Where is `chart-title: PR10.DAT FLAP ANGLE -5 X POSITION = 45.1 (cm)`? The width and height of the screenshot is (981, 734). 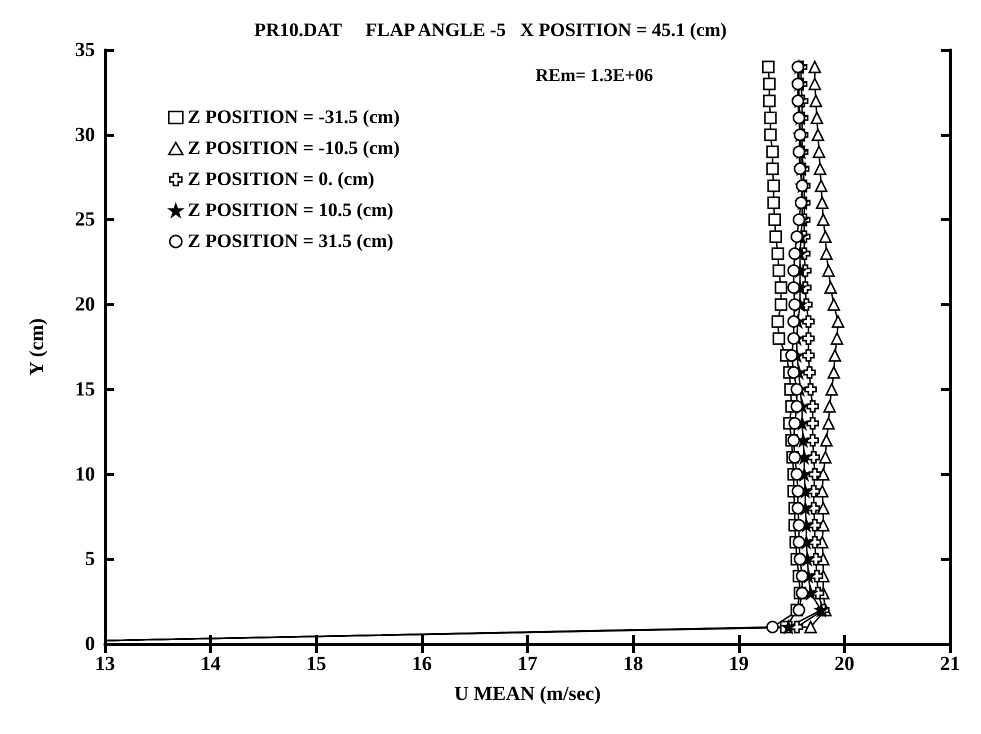
chart-title: PR10.DAT FLAP ANGLE -5 X POSITION = 45.1 (cm) is located at coordinates (490, 30).